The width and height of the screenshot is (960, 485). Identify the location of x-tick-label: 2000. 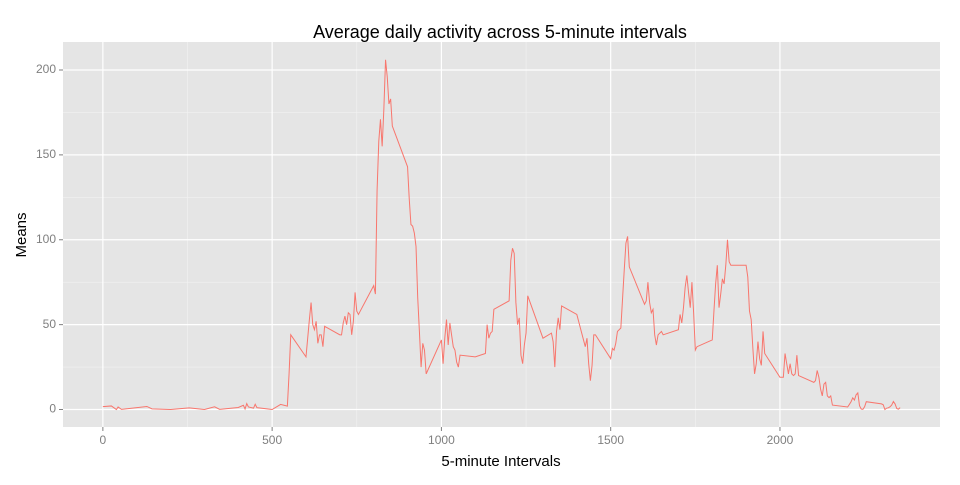
(780, 440).